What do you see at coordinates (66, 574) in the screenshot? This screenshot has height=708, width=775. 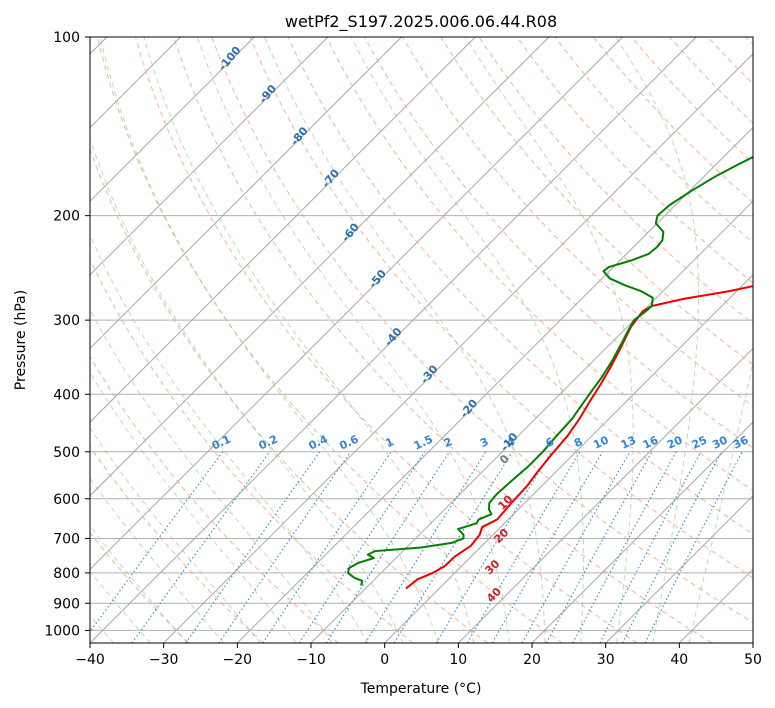 I see `y-tick-label: 800` at bounding box center [66, 574].